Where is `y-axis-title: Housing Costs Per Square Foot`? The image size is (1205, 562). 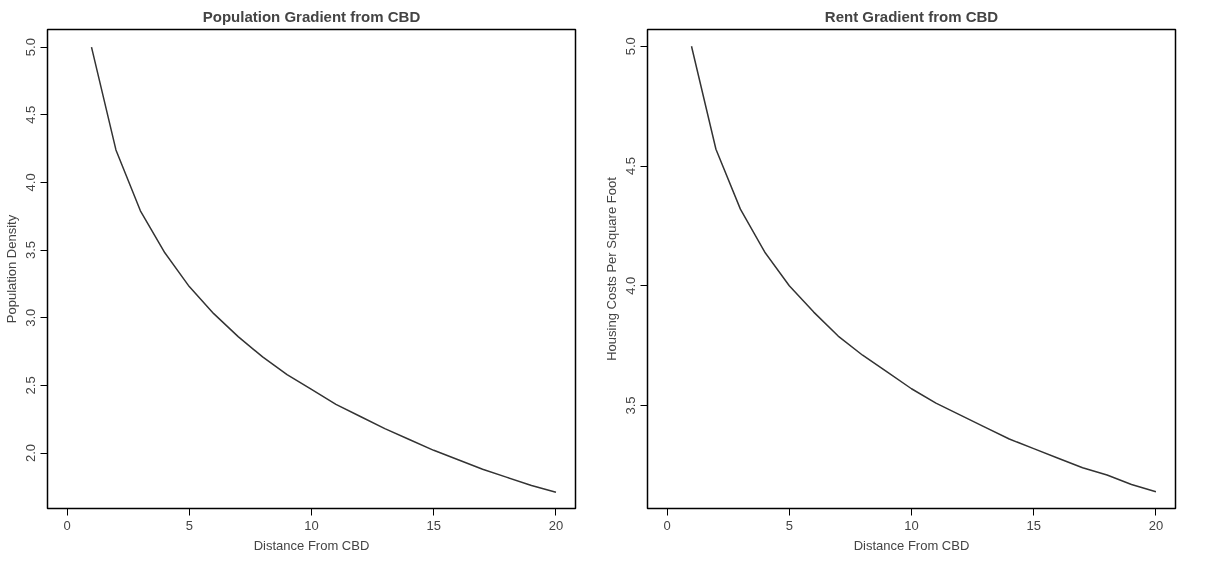 y-axis-title: Housing Costs Per Square Foot is located at coordinates (611, 268).